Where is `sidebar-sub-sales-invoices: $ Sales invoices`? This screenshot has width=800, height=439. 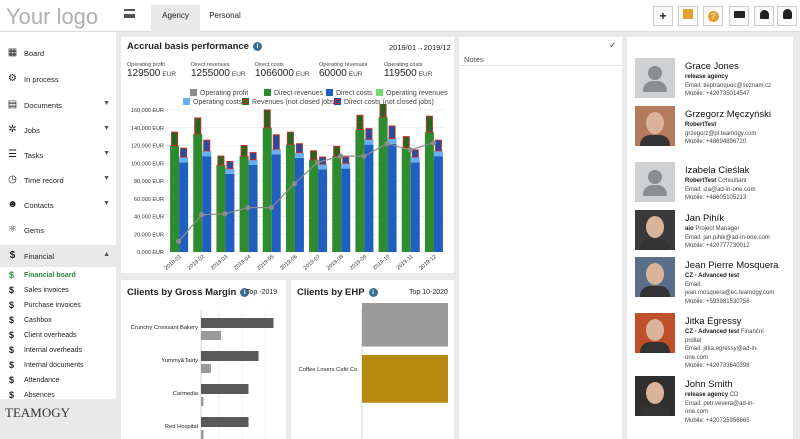 sidebar-sub-sales-invoices: $ Sales invoices is located at coordinates (58, 290).